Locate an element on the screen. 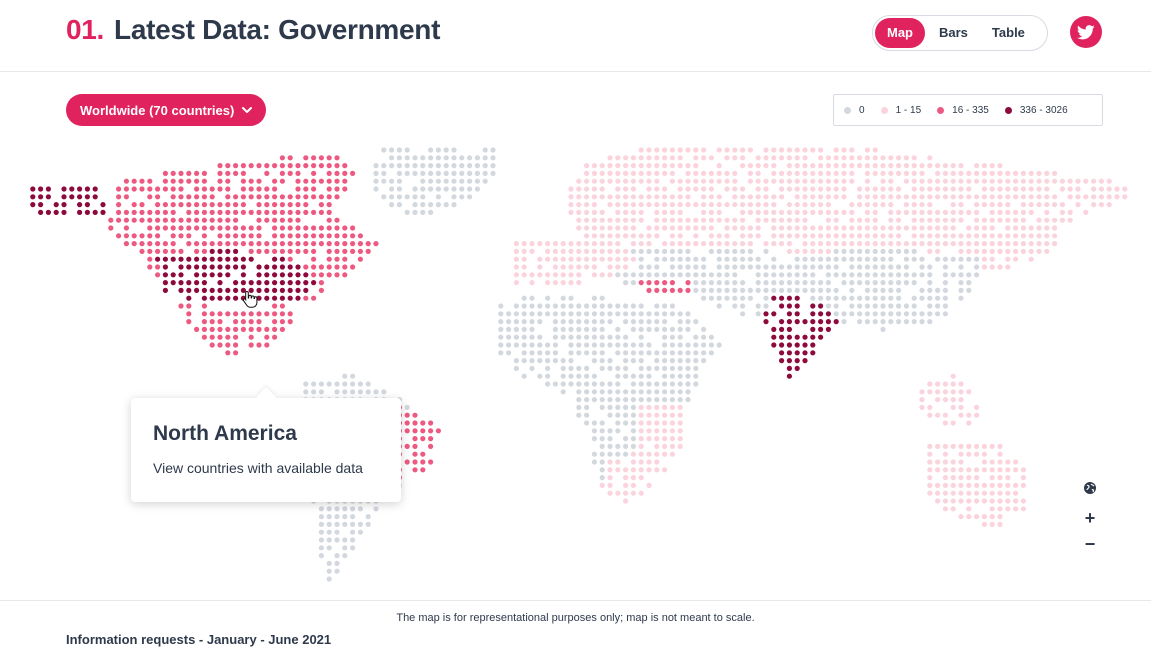  view-table-button: Table is located at coordinates (1008, 32).